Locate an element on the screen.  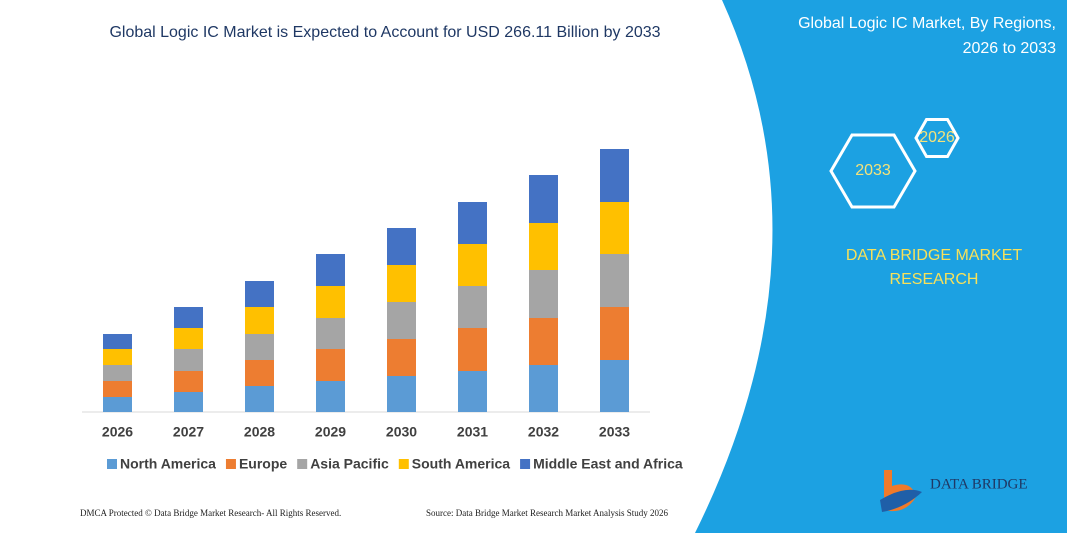
legend-label: Asia Pacific is located at coordinates (349, 464).